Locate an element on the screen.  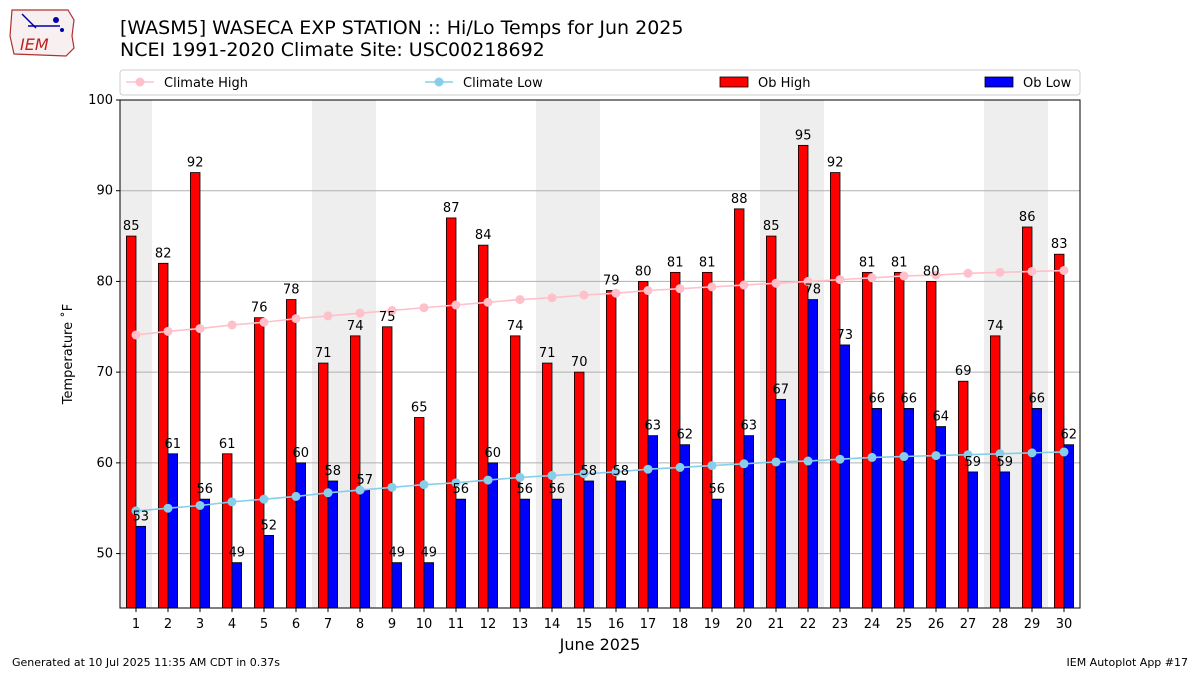
x-tick-label: 5 is located at coordinates (264, 624).